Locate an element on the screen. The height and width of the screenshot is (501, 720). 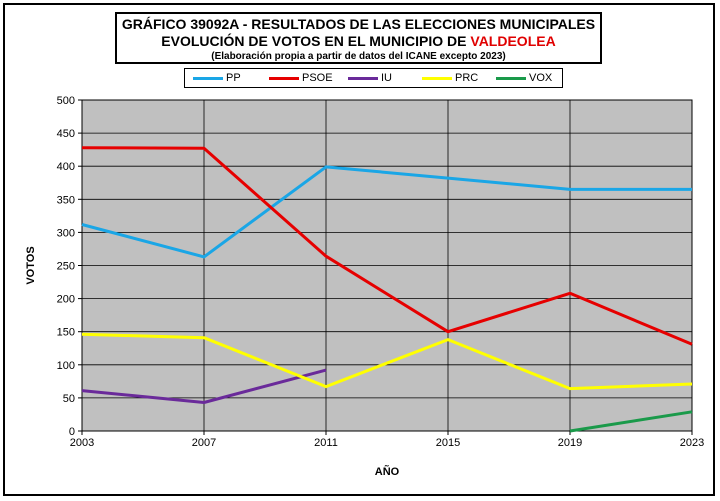
legend-item-psoe: PSOE is located at coordinates (301, 78).